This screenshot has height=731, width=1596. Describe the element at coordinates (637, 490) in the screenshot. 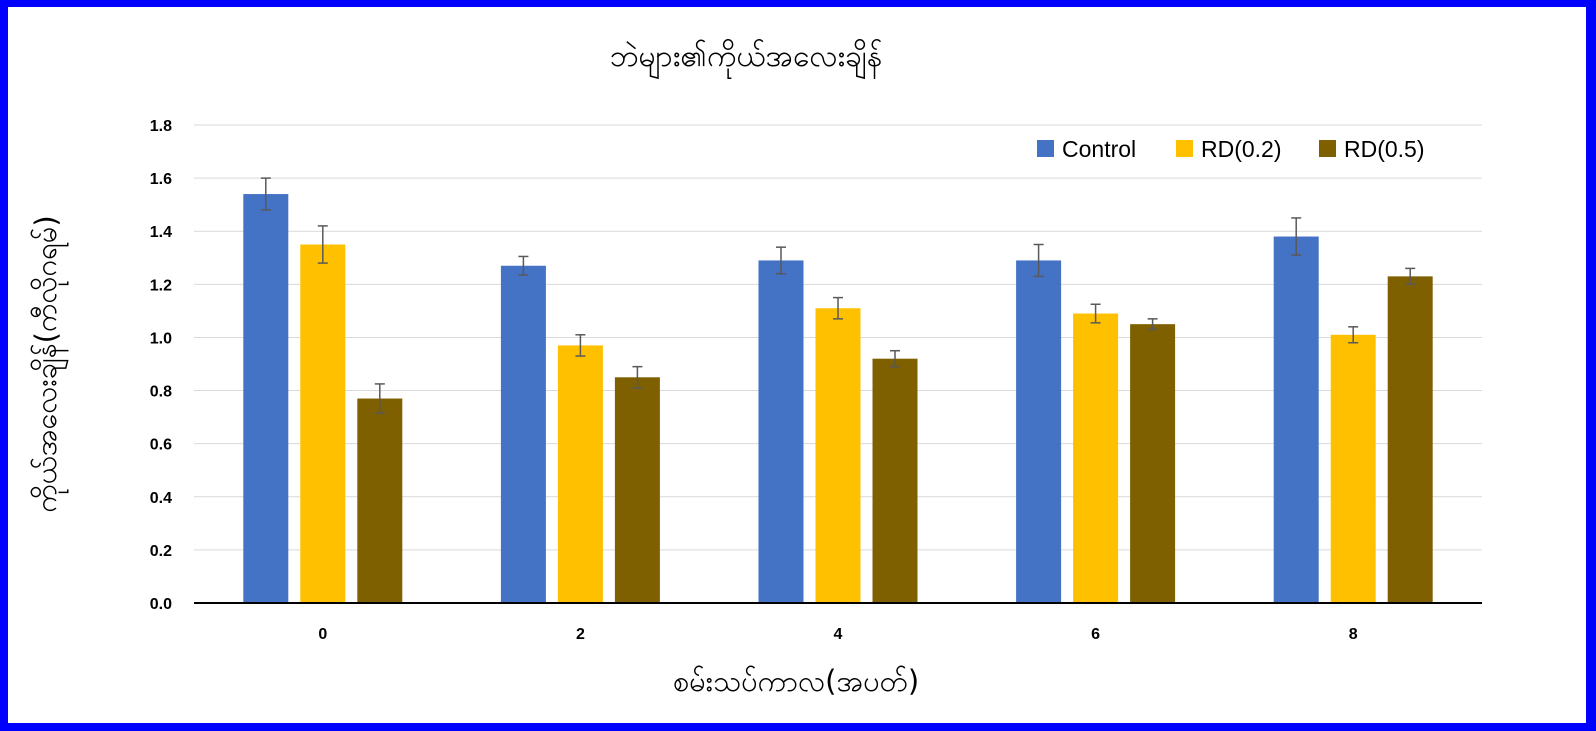

I see `bar-RD(0.5)-week-2` at that location.